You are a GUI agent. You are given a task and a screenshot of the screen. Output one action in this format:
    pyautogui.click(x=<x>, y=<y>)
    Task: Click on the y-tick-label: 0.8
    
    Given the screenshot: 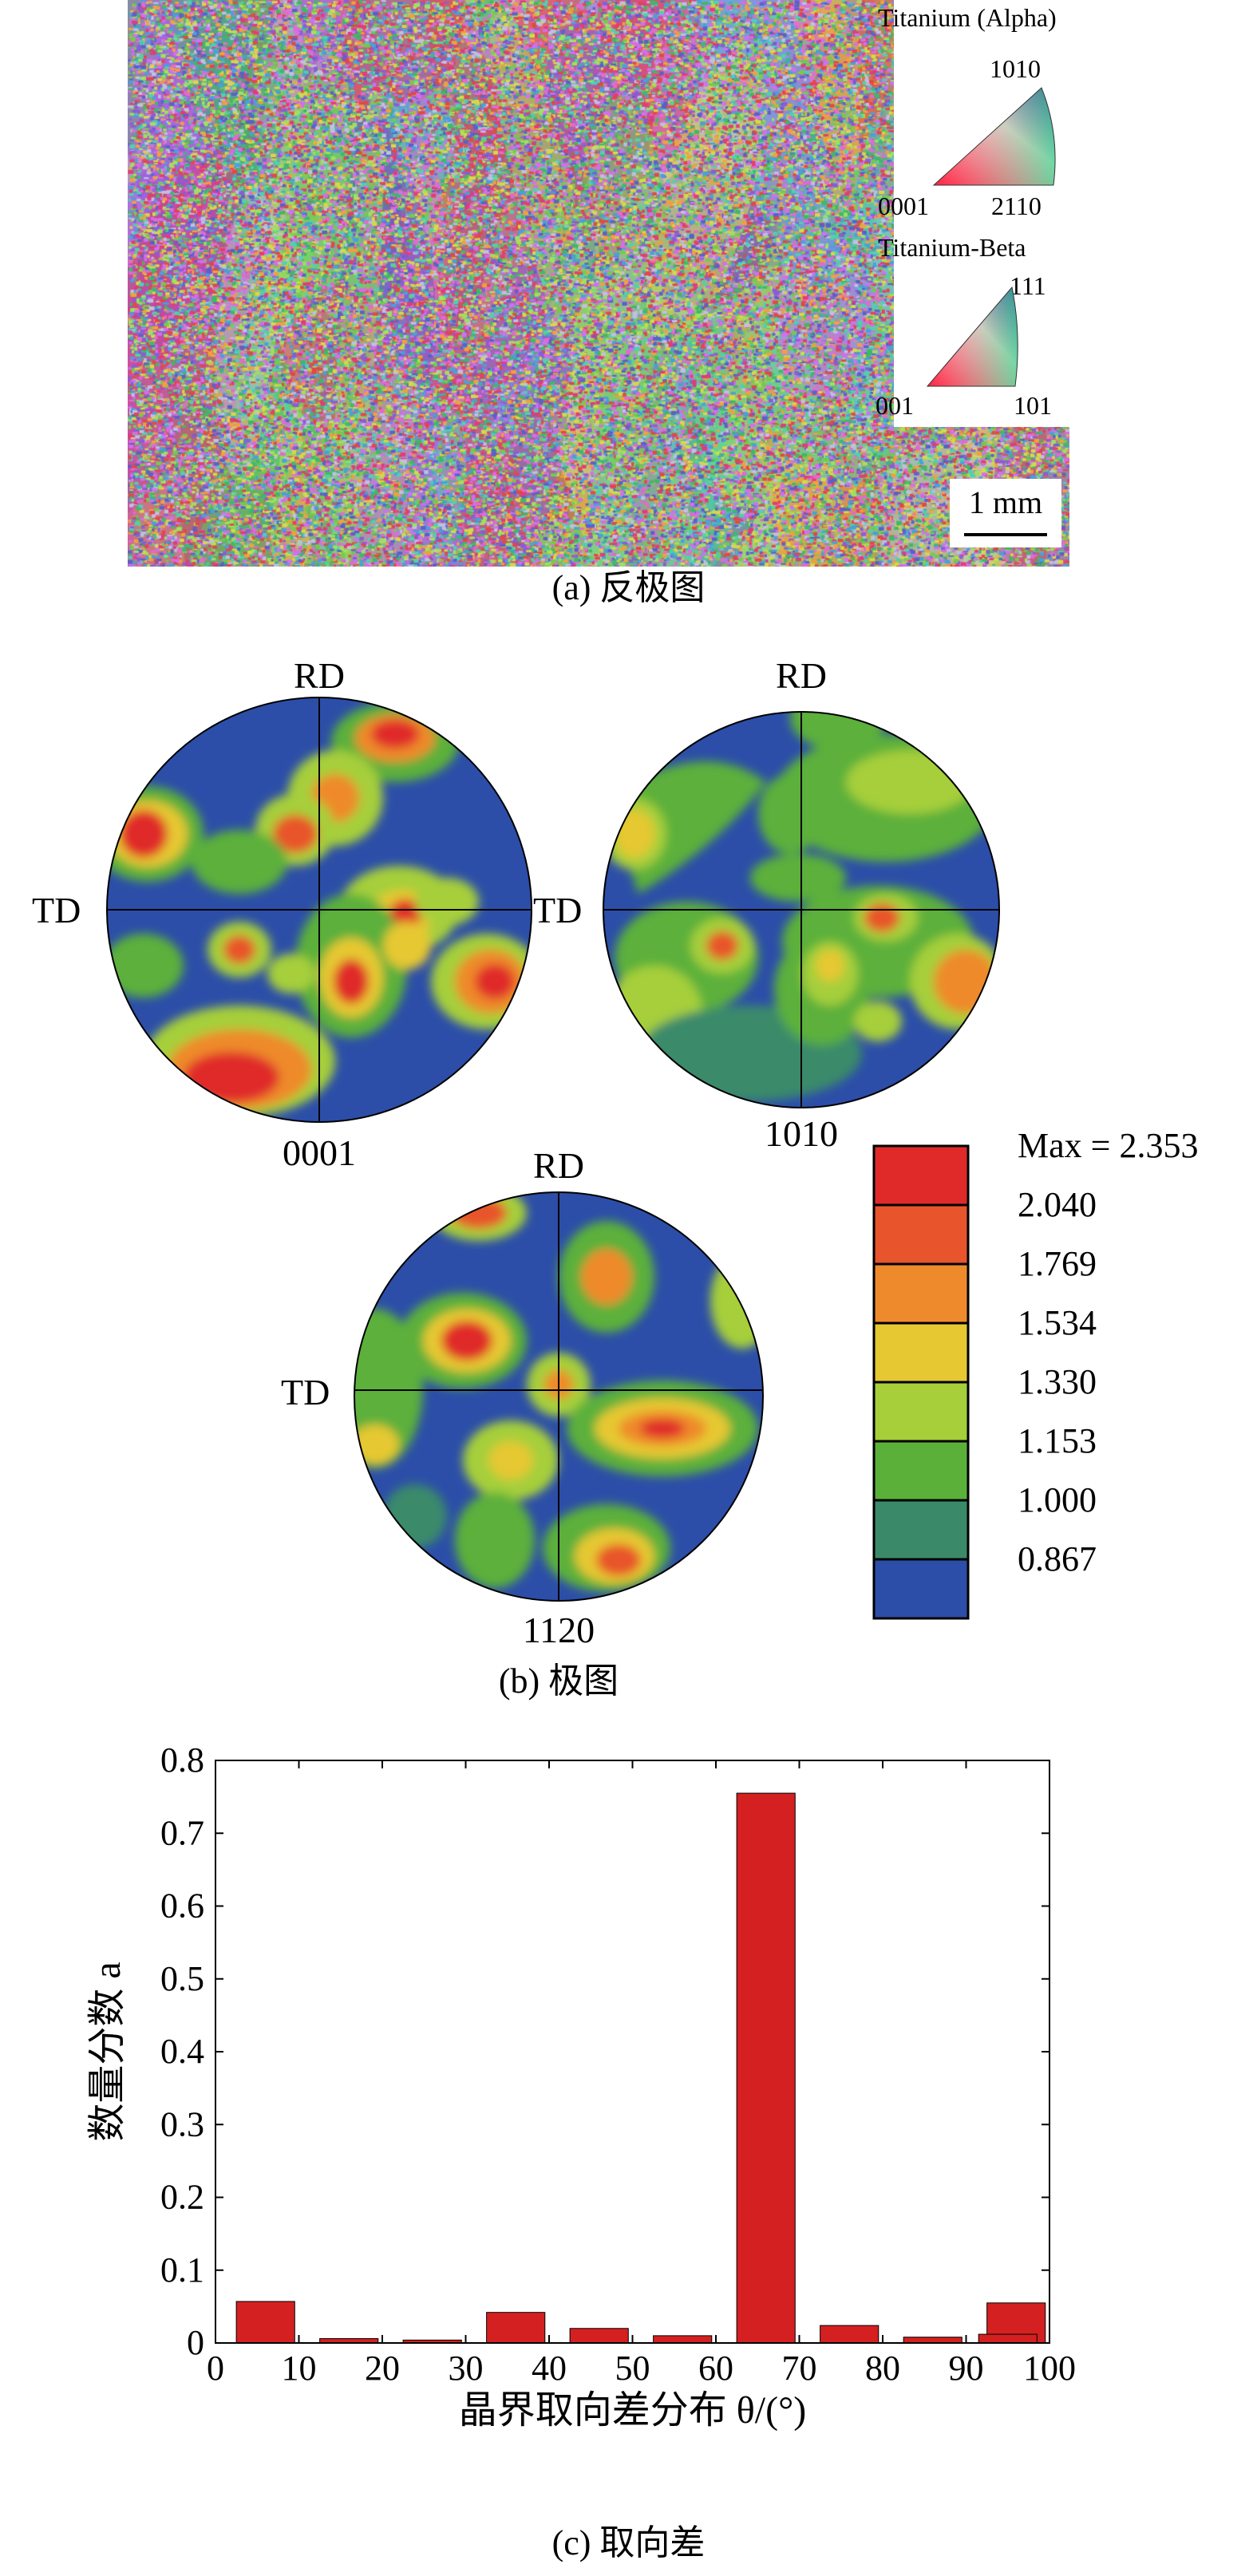 What is the action you would take?
    pyautogui.click(x=182, y=1760)
    